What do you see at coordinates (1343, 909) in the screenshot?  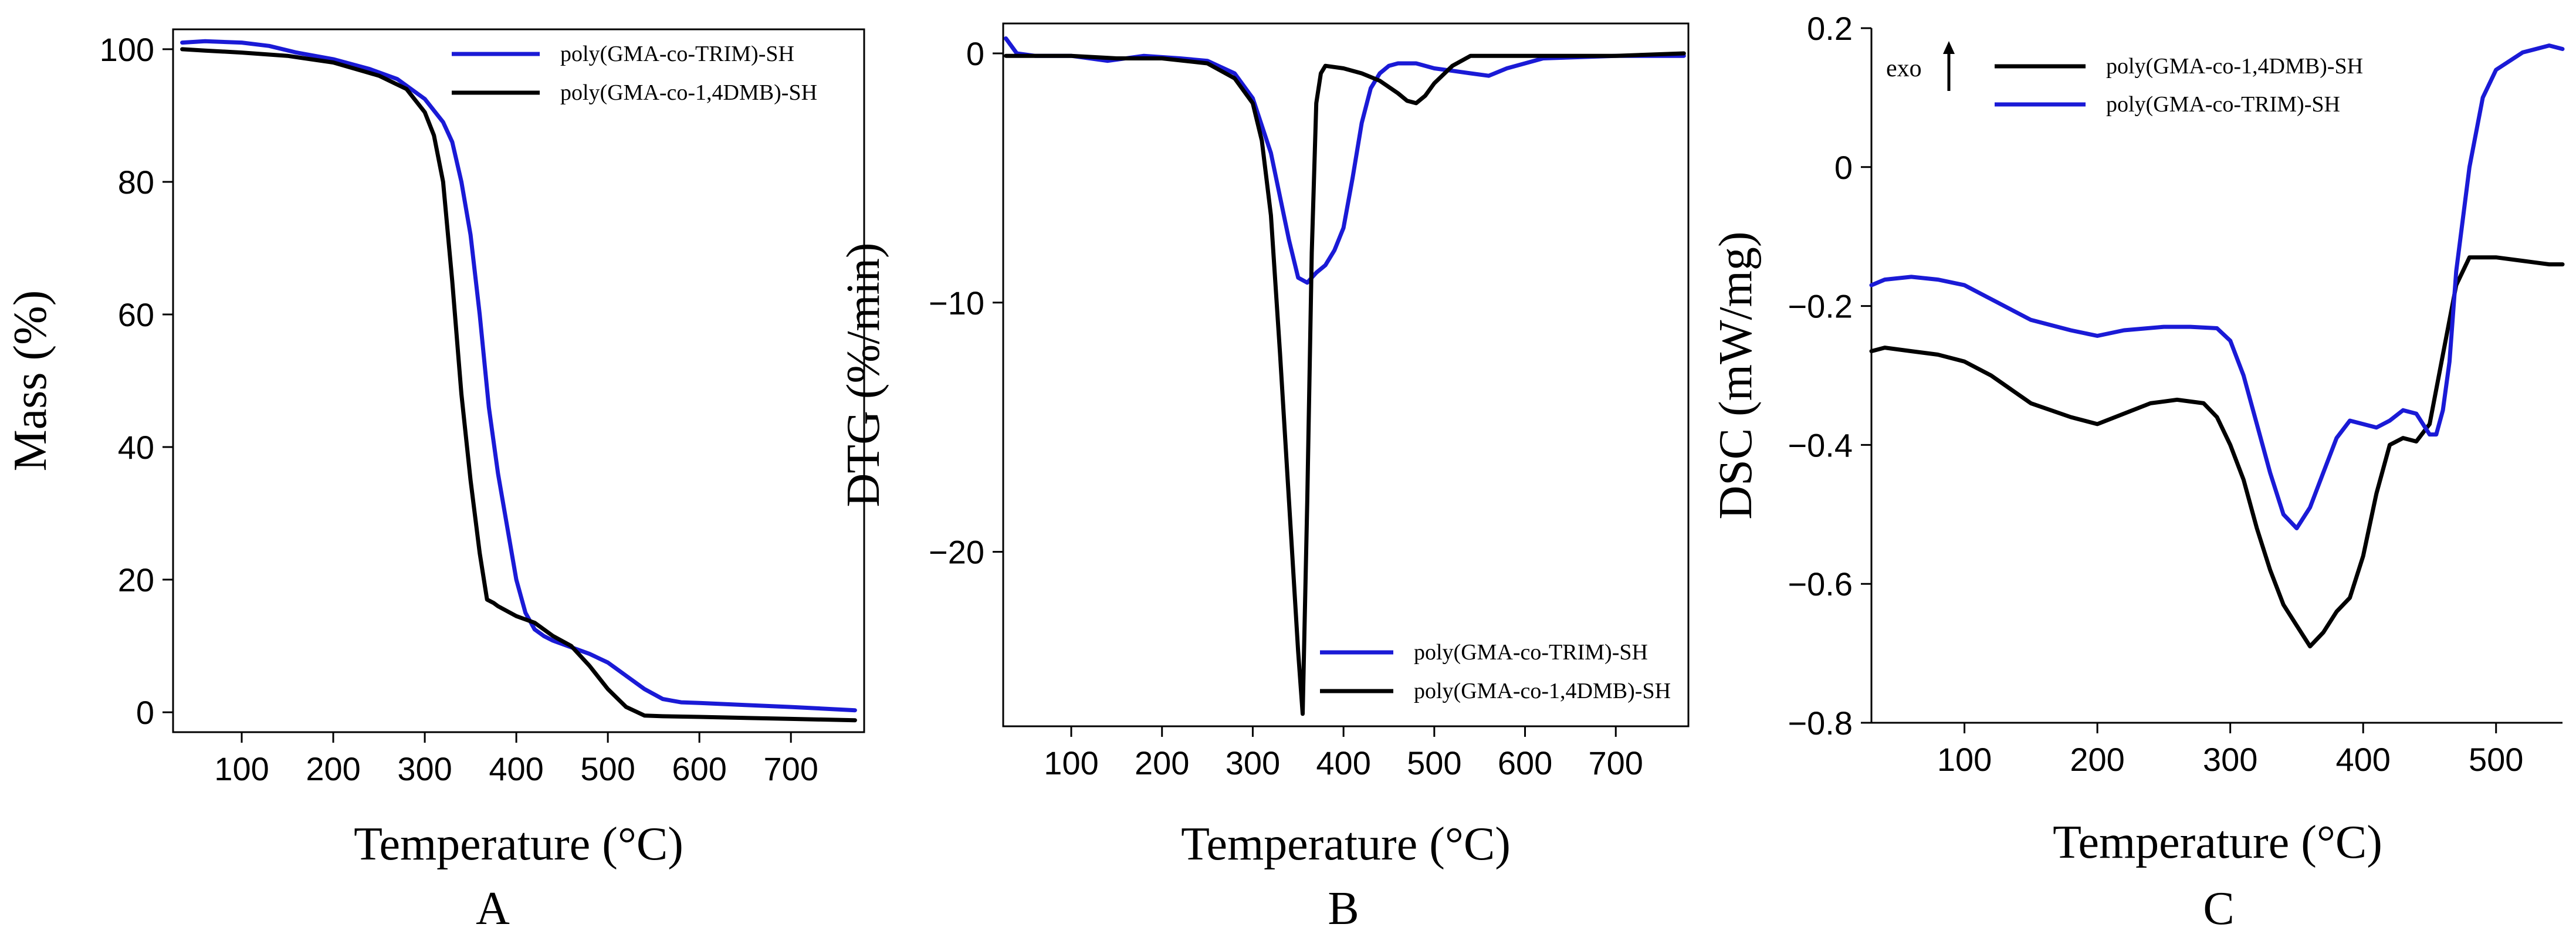 I see `panel-letter-b: B` at bounding box center [1343, 909].